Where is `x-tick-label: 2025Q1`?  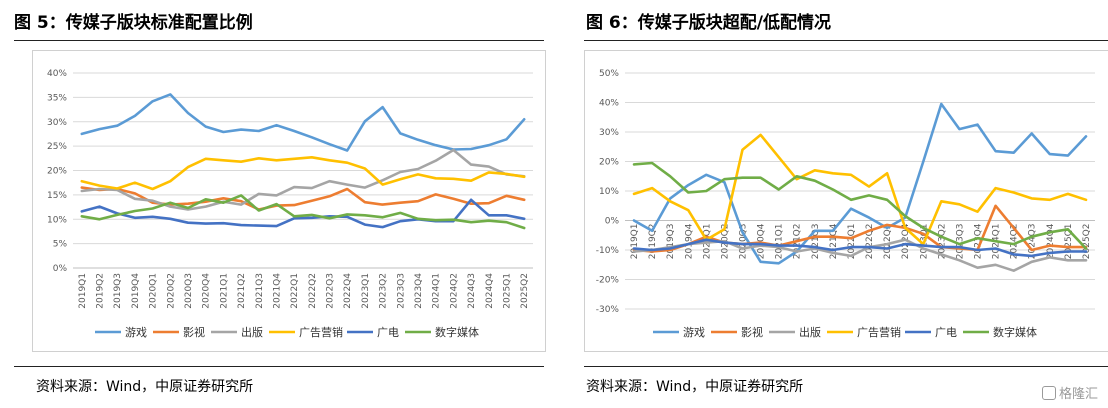
x-tick-label: 2025Q1 is located at coordinates (507, 291).